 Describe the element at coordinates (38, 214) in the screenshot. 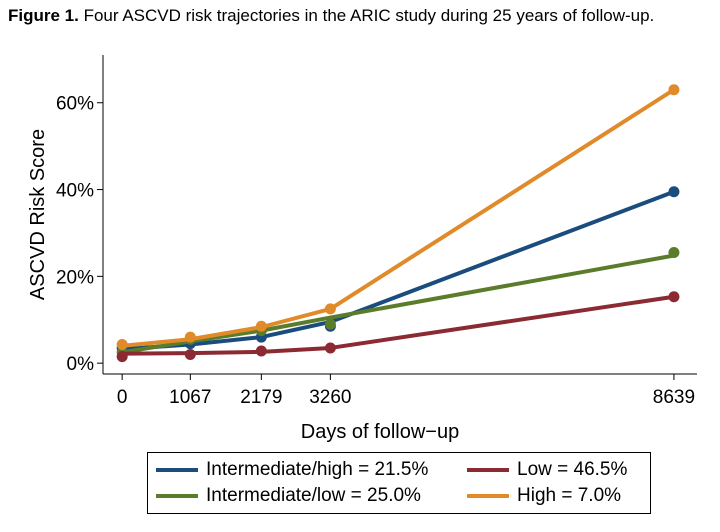

I see `y-axis-title: ASCVD Risk Score` at that location.